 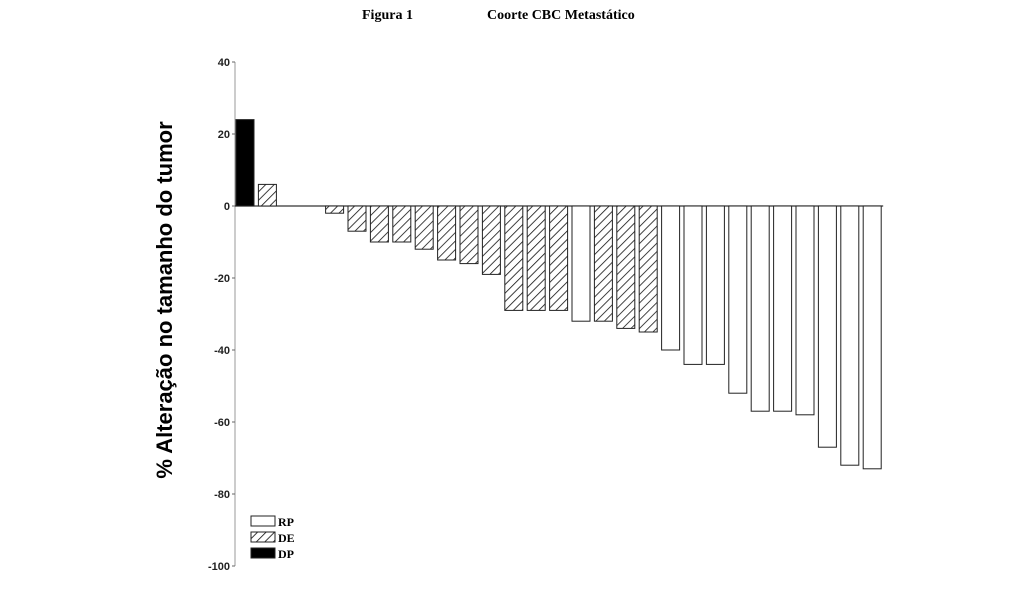 I want to click on y-tick-label: 0, so click(x=227, y=207).